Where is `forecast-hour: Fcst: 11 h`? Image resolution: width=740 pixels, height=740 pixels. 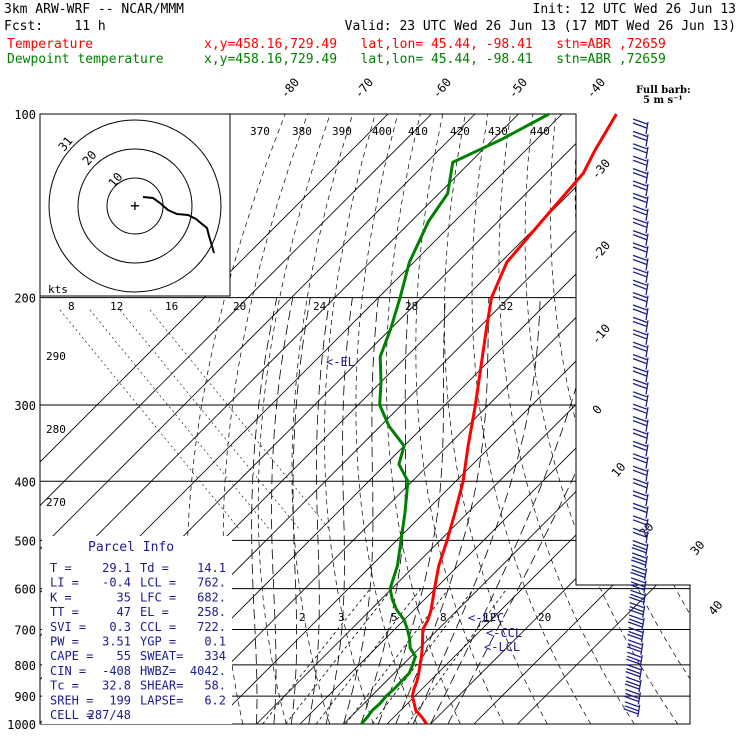
forecast-hour: Fcst: 11 h is located at coordinates (55, 26).